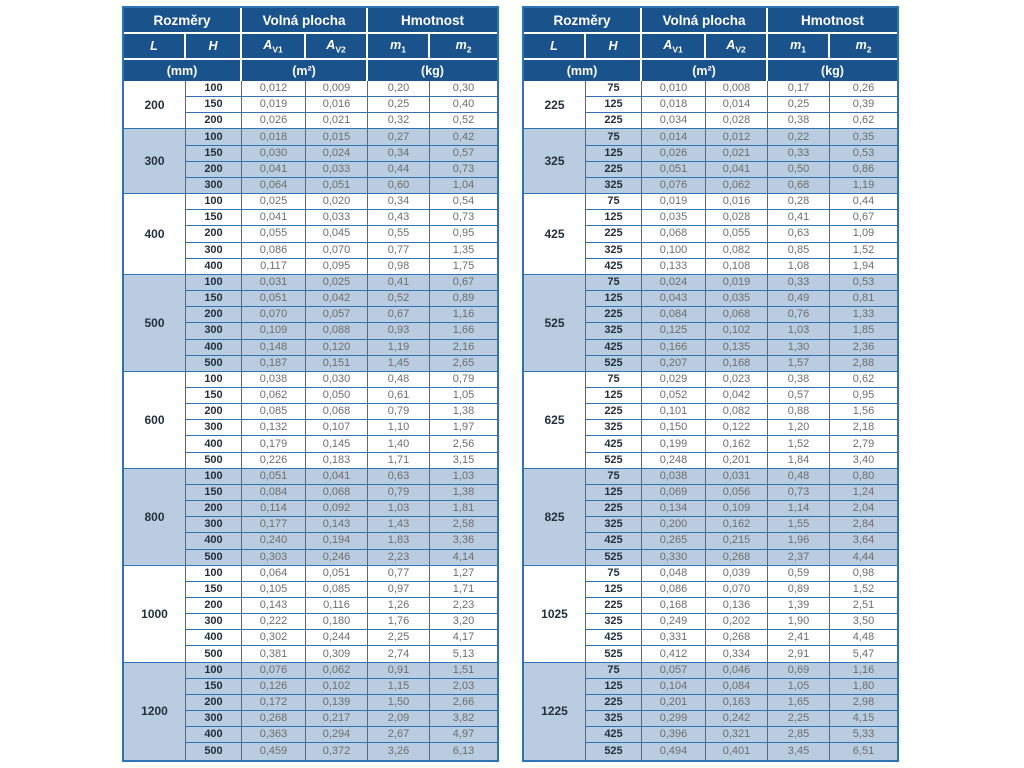 This screenshot has width=1024, height=768. What do you see at coordinates (311, 121) in the screenshot?
I see `table-row: 200 0,026 0,021 0,32 0,52` at bounding box center [311, 121].